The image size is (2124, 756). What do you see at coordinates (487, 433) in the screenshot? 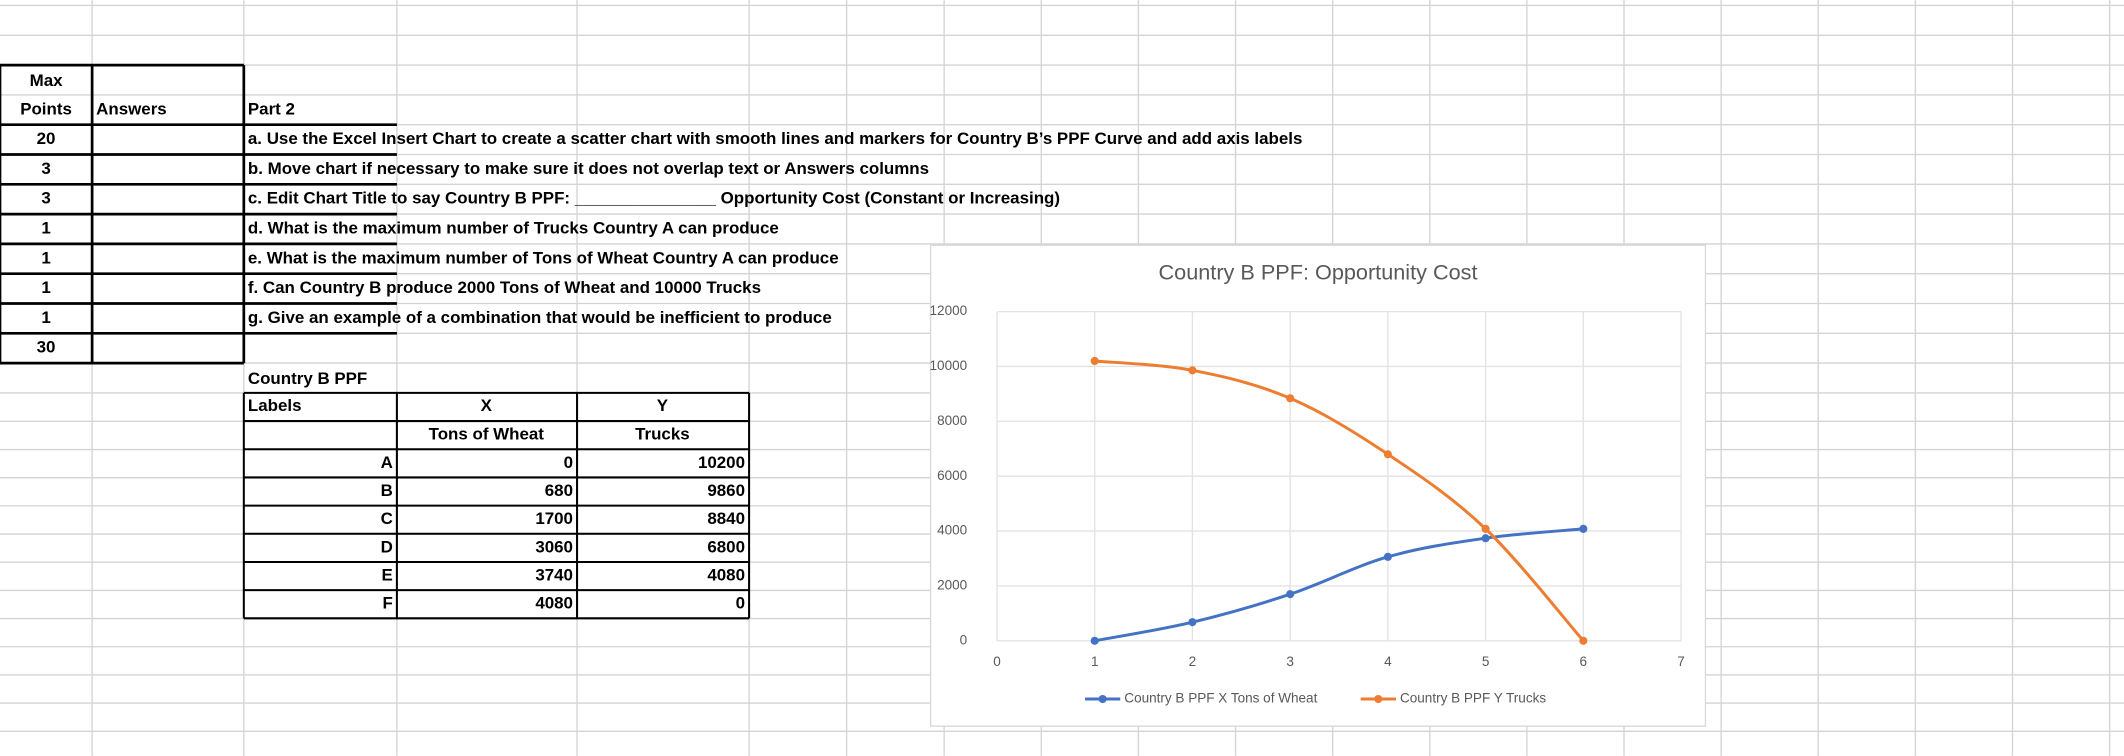
I see `ppf-subheader: Tons of Wheat` at bounding box center [487, 433].